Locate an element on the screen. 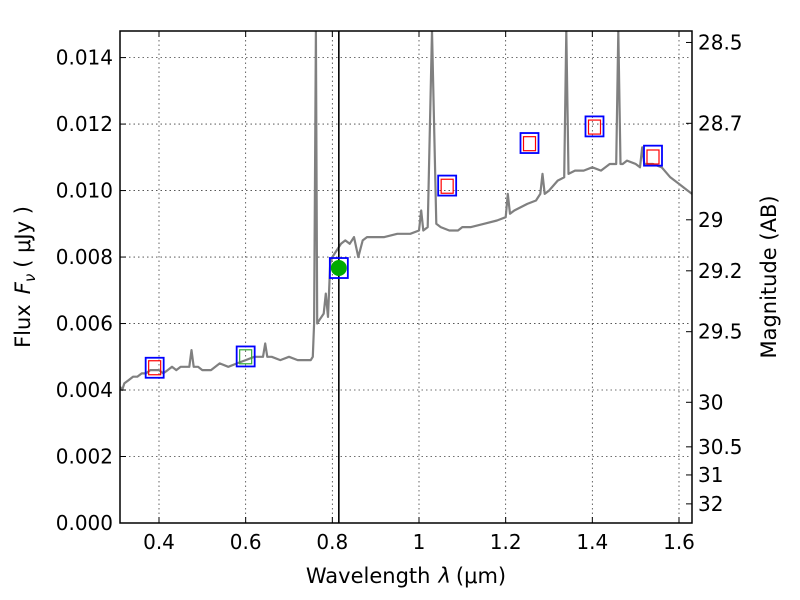 The height and width of the screenshot is (600, 800). y-tick-label-4: 0.008 is located at coordinates (84, 257).